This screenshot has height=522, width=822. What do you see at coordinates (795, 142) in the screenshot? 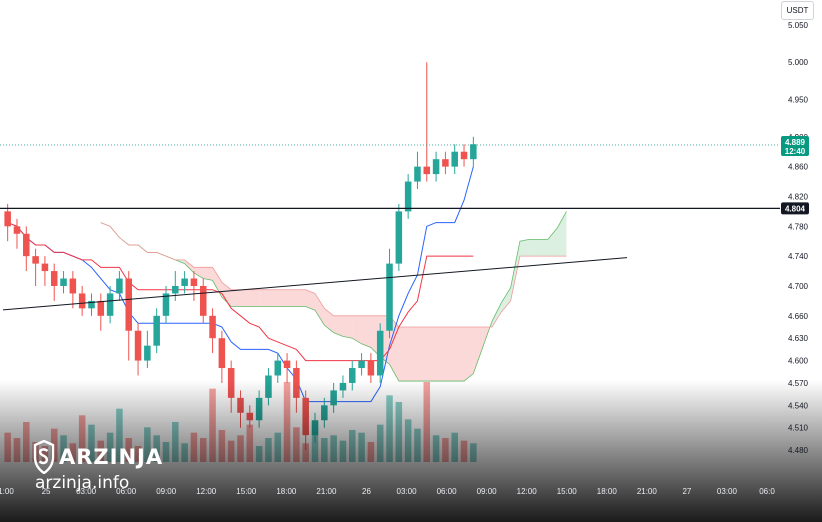
I see `current-price-value: 4.889` at bounding box center [795, 142].